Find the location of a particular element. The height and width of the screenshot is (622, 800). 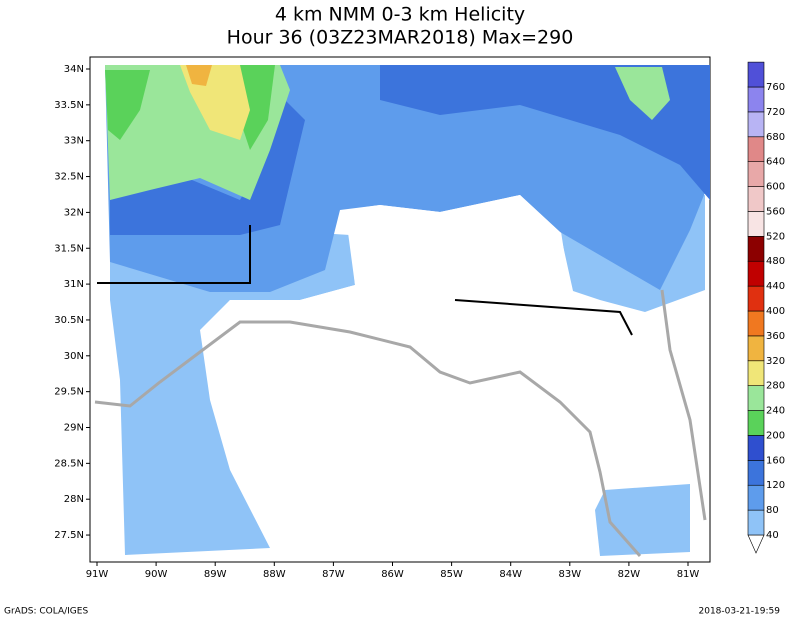

lat-label: 29.5N is located at coordinates (69, 392).